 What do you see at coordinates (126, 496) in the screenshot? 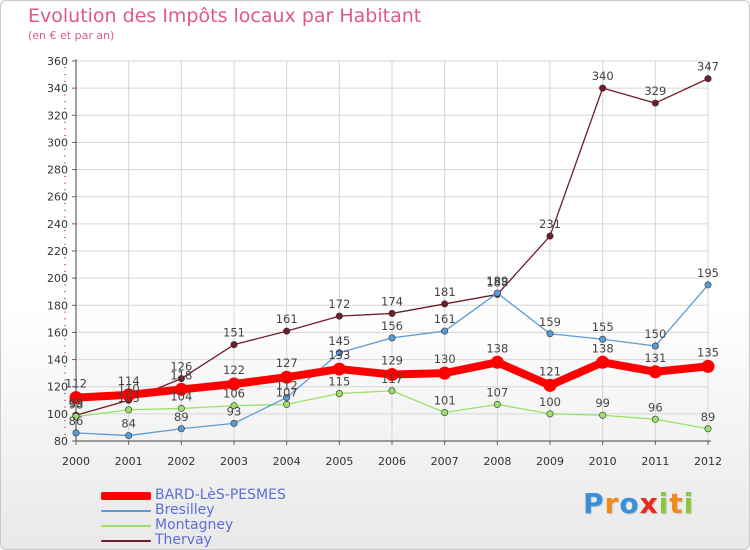
I see `legend-swatch-bard` at bounding box center [126, 496].